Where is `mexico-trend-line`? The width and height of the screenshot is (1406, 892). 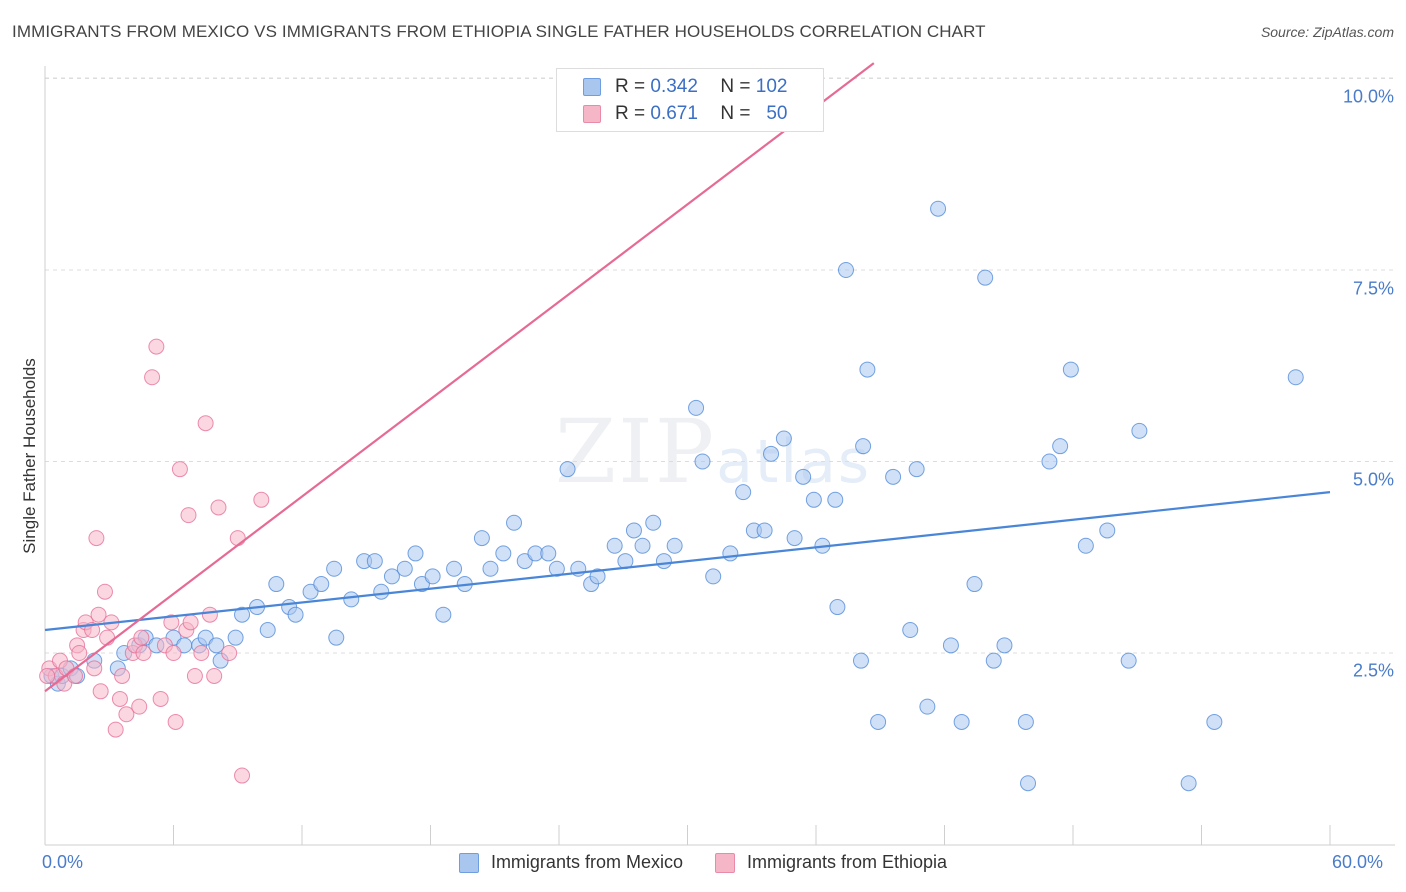 mexico-trend-line is located at coordinates (687, 561).